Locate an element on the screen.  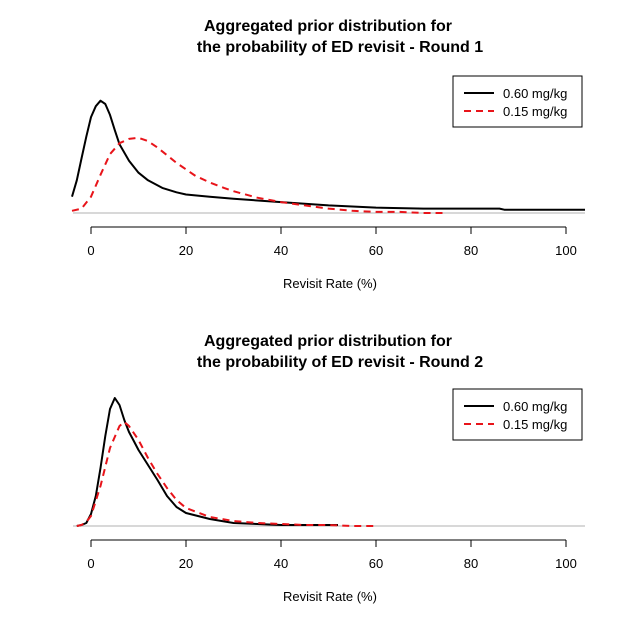
series-group is located at coordinates (226, 462).